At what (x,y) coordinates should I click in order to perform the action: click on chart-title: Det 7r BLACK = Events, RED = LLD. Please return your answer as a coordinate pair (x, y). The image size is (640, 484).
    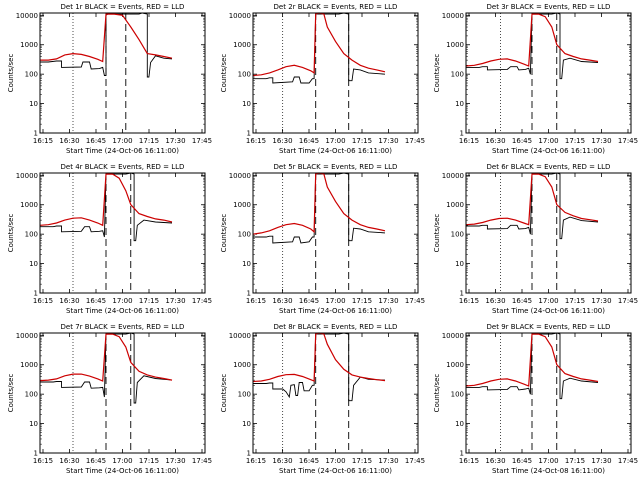
    Looking at the image, I should click on (123, 327).